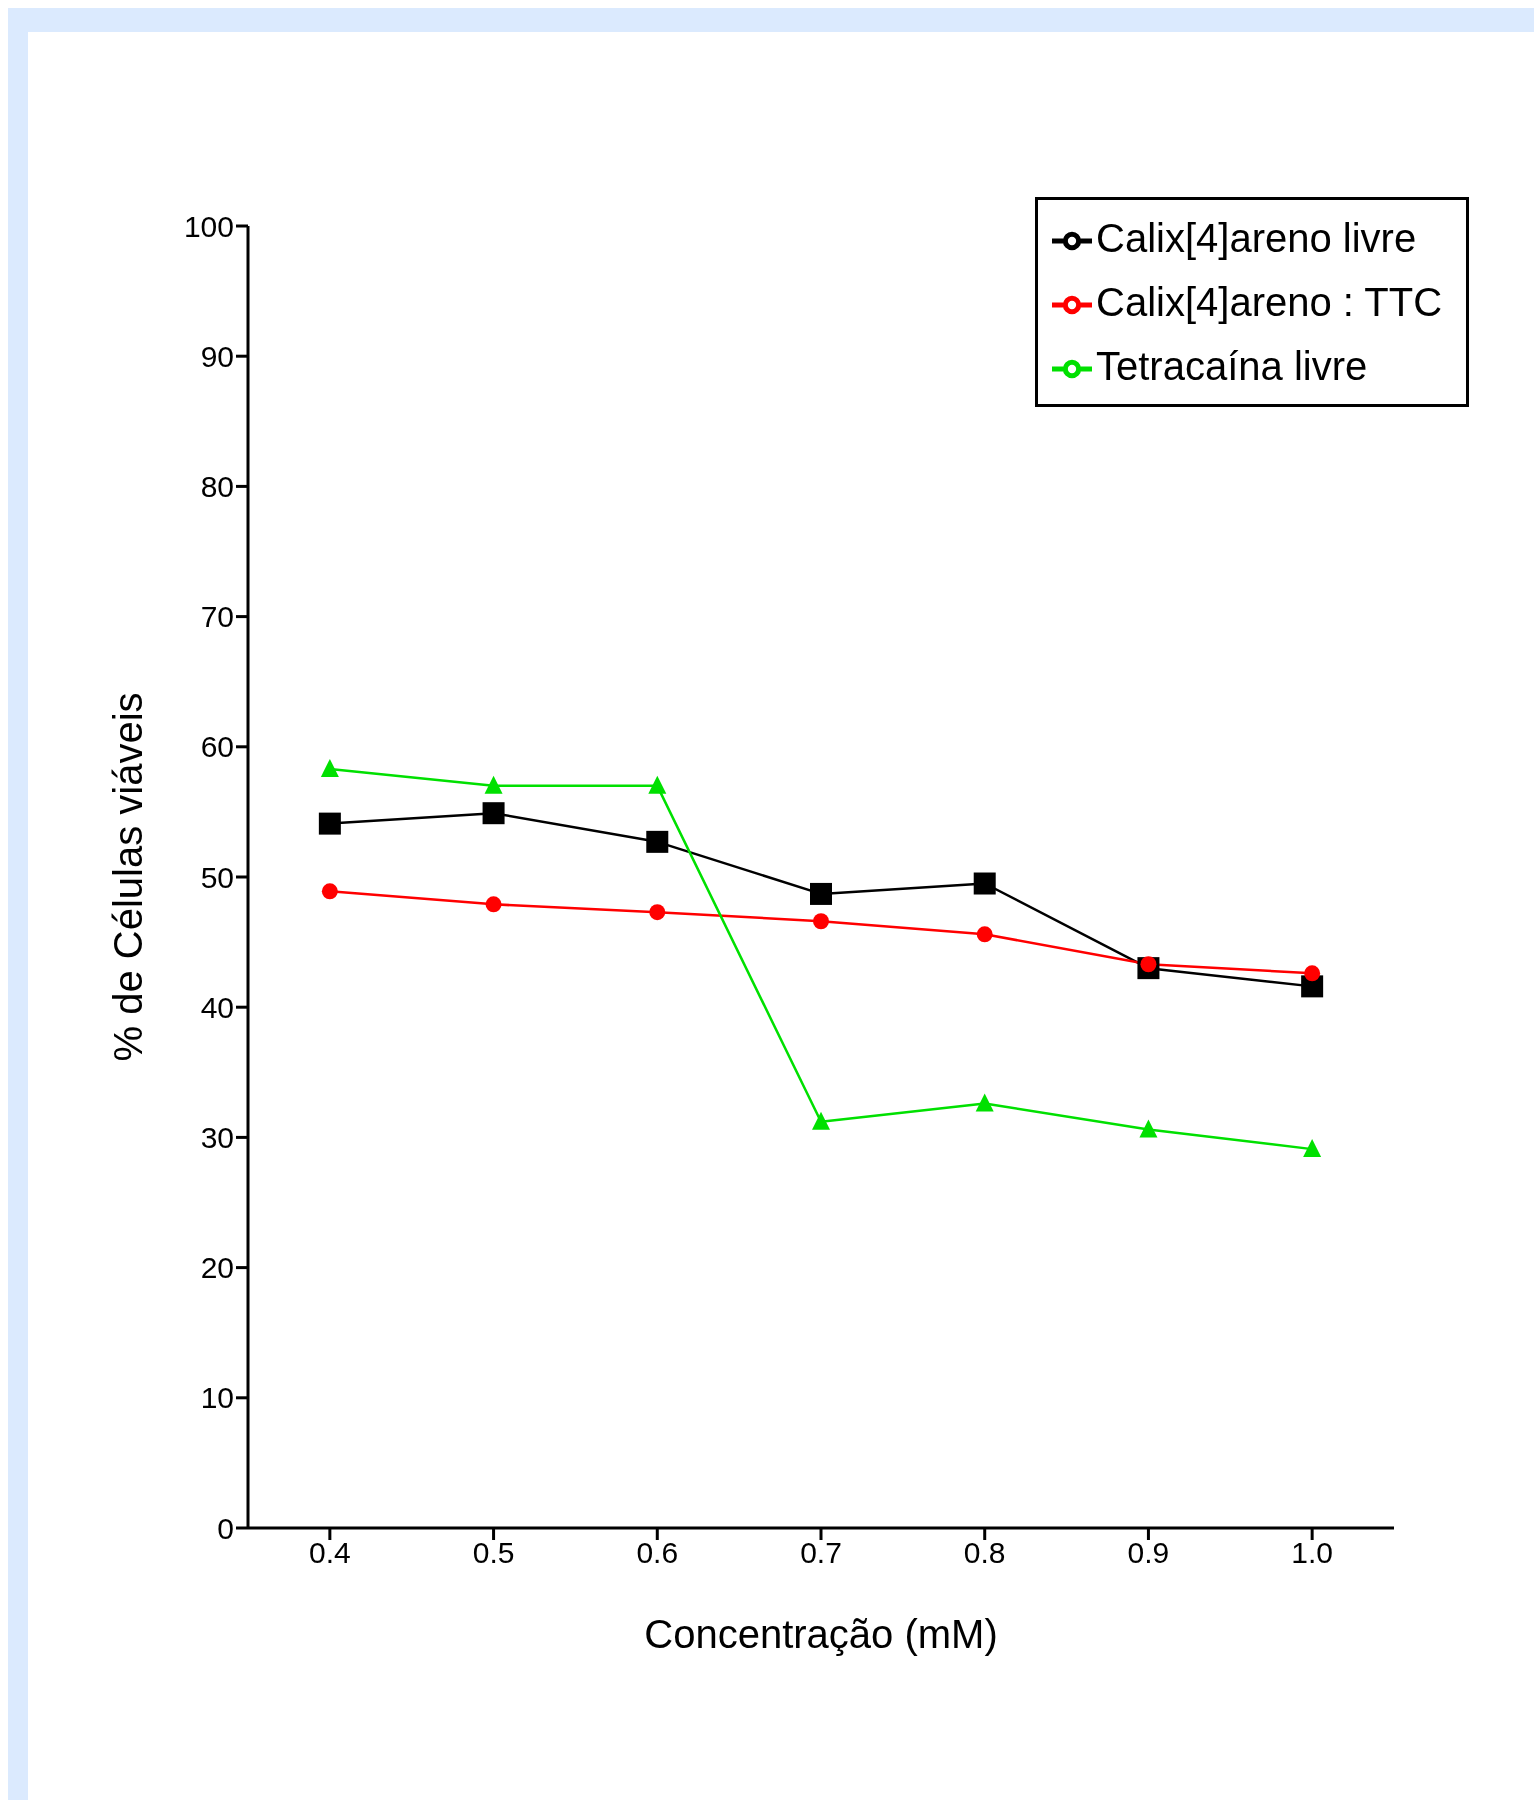 The height and width of the screenshot is (1800, 1534). What do you see at coordinates (208, 226) in the screenshot?
I see `y-tick-label: 100` at bounding box center [208, 226].